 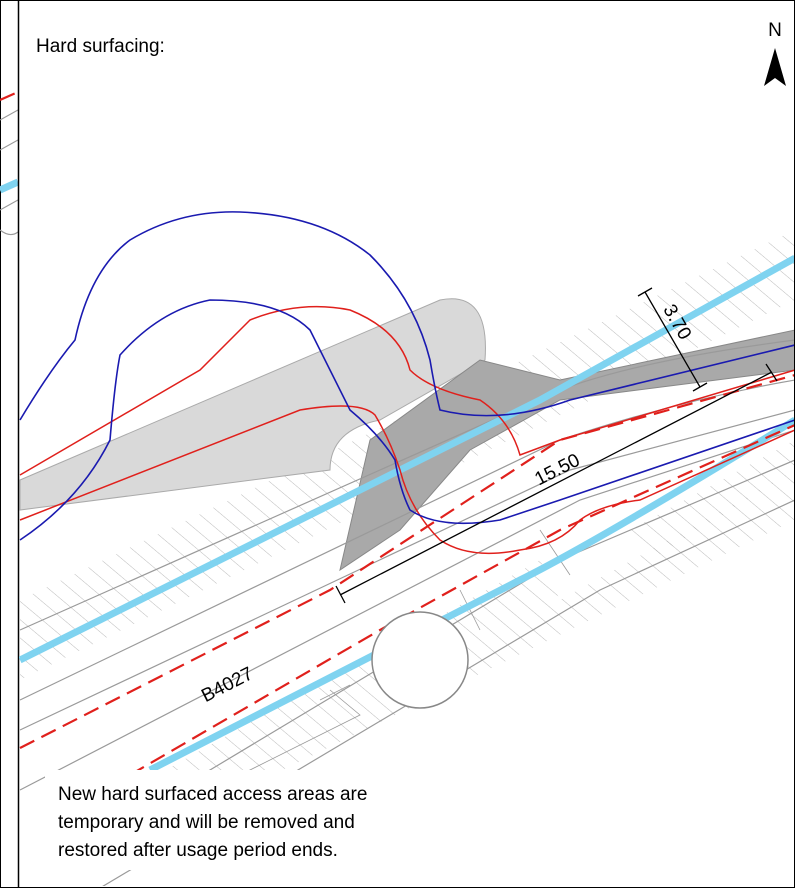 I want to click on note-background, so click(x=245, y=820).